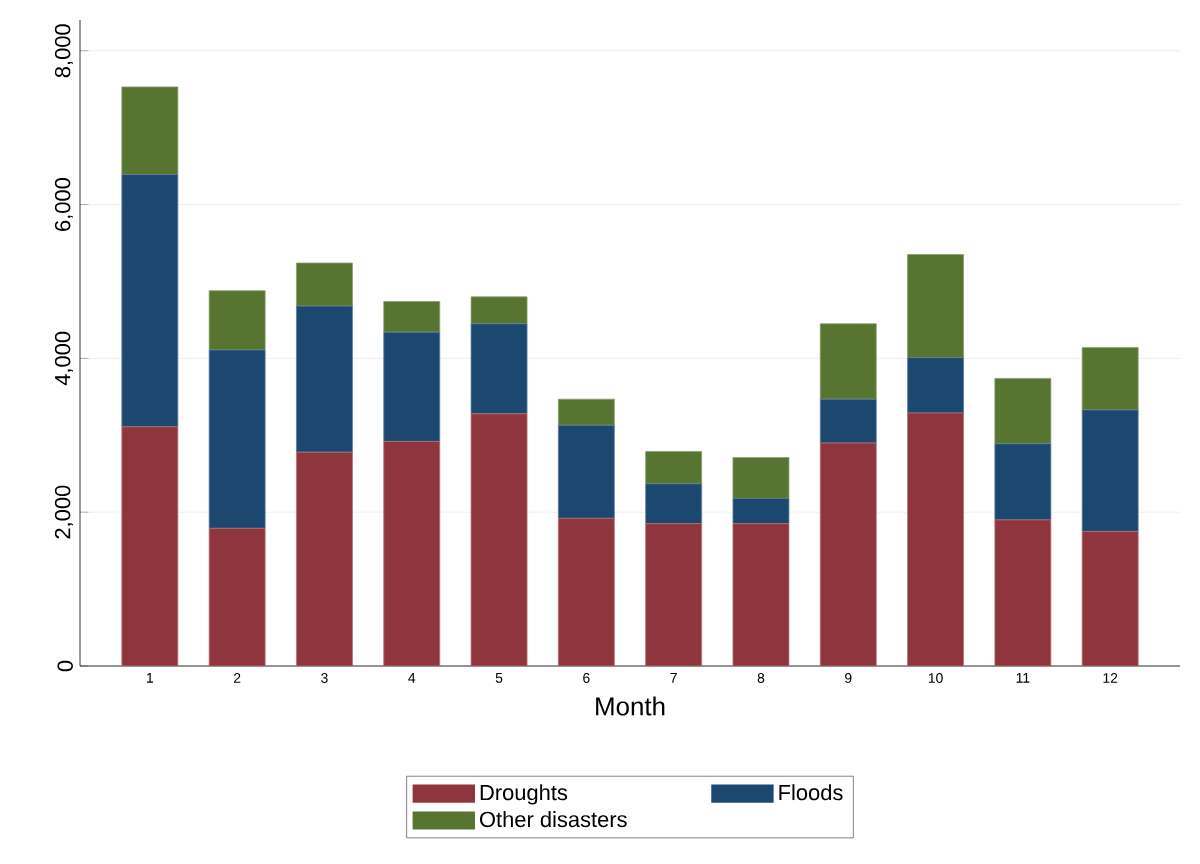 This screenshot has height=864, width=1200. Describe the element at coordinates (811, 792) in the screenshot. I see `legend-label: Floods` at that location.